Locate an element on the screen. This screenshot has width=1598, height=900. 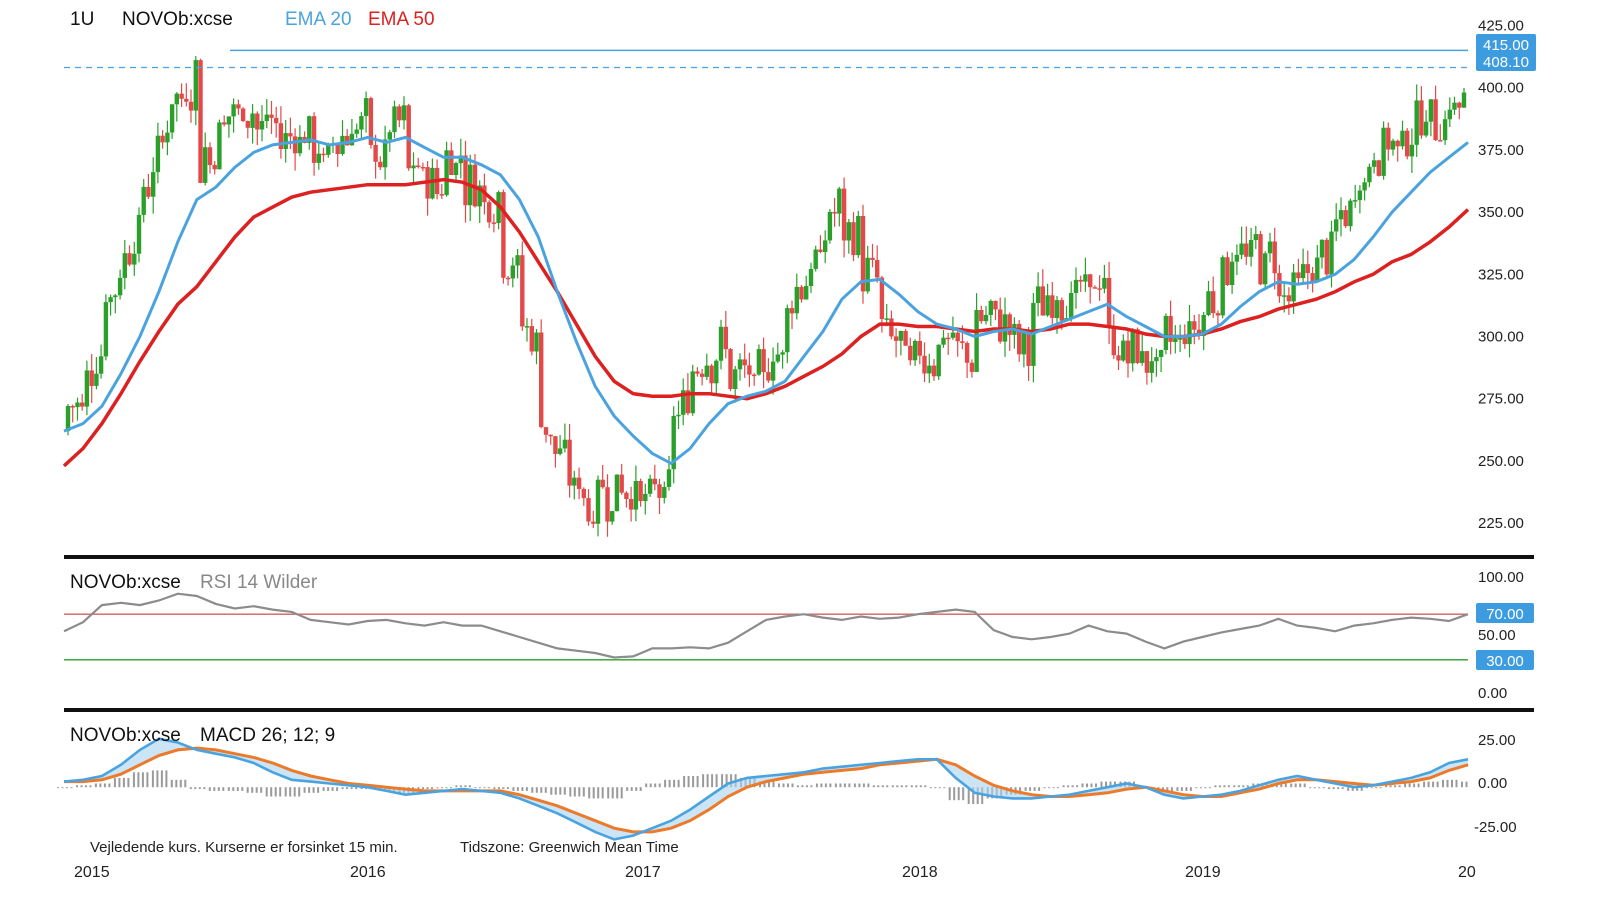
ema50-legend: EMA 50 is located at coordinates (401, 19).